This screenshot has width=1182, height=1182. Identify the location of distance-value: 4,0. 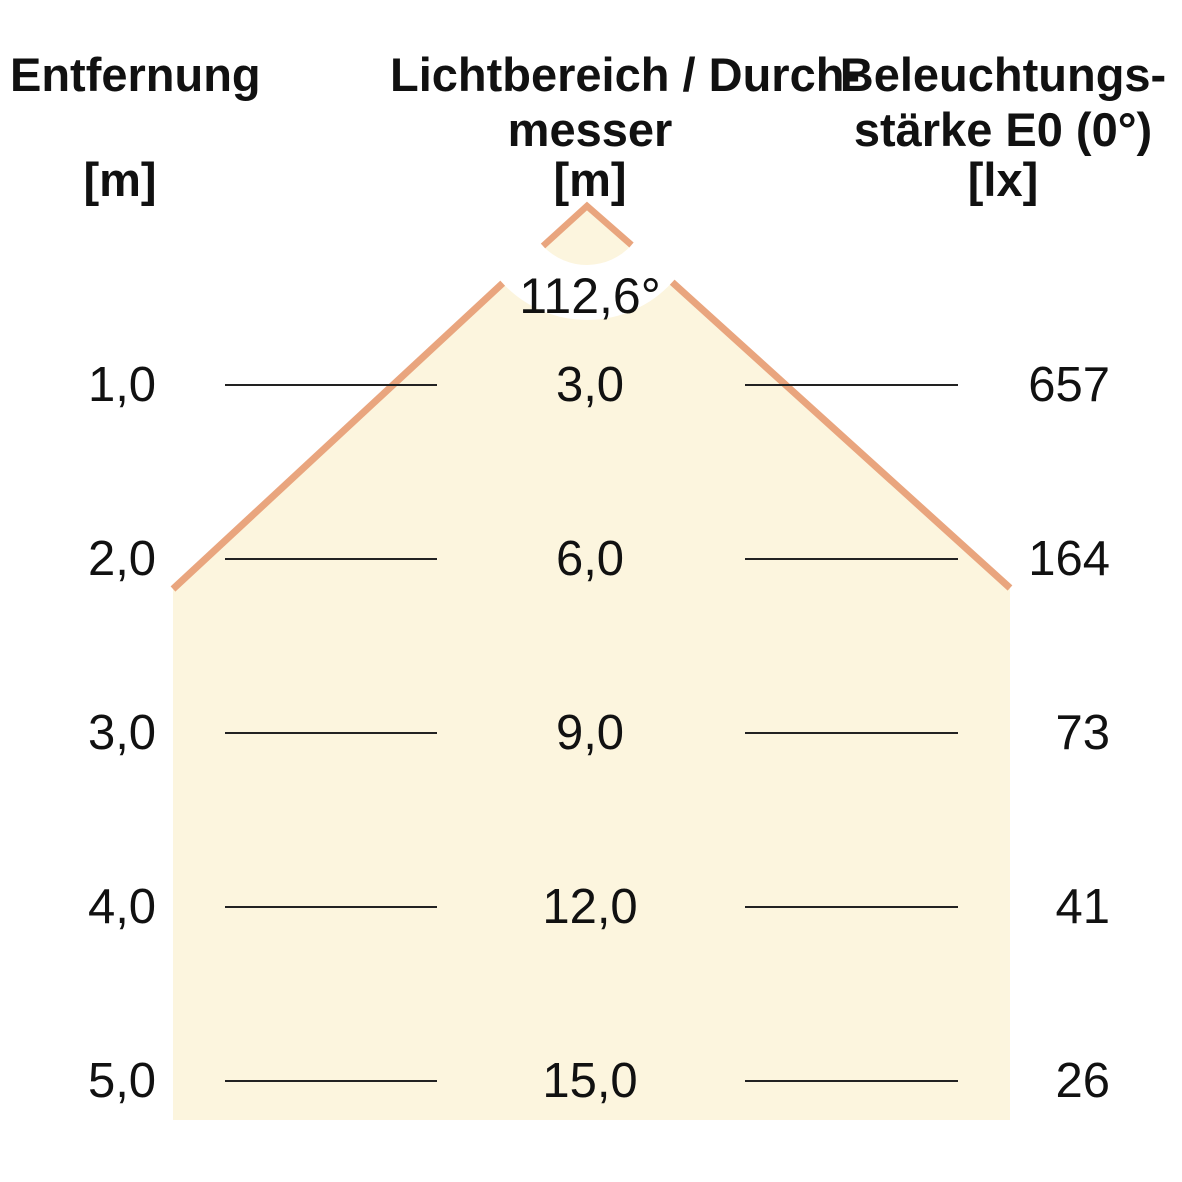
(122, 907).